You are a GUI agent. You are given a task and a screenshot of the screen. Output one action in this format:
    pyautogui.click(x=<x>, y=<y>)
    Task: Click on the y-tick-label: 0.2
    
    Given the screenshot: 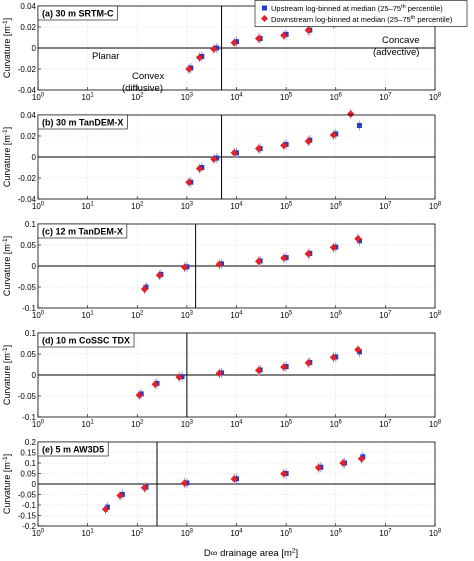 What is the action you would take?
    pyautogui.click(x=31, y=442)
    